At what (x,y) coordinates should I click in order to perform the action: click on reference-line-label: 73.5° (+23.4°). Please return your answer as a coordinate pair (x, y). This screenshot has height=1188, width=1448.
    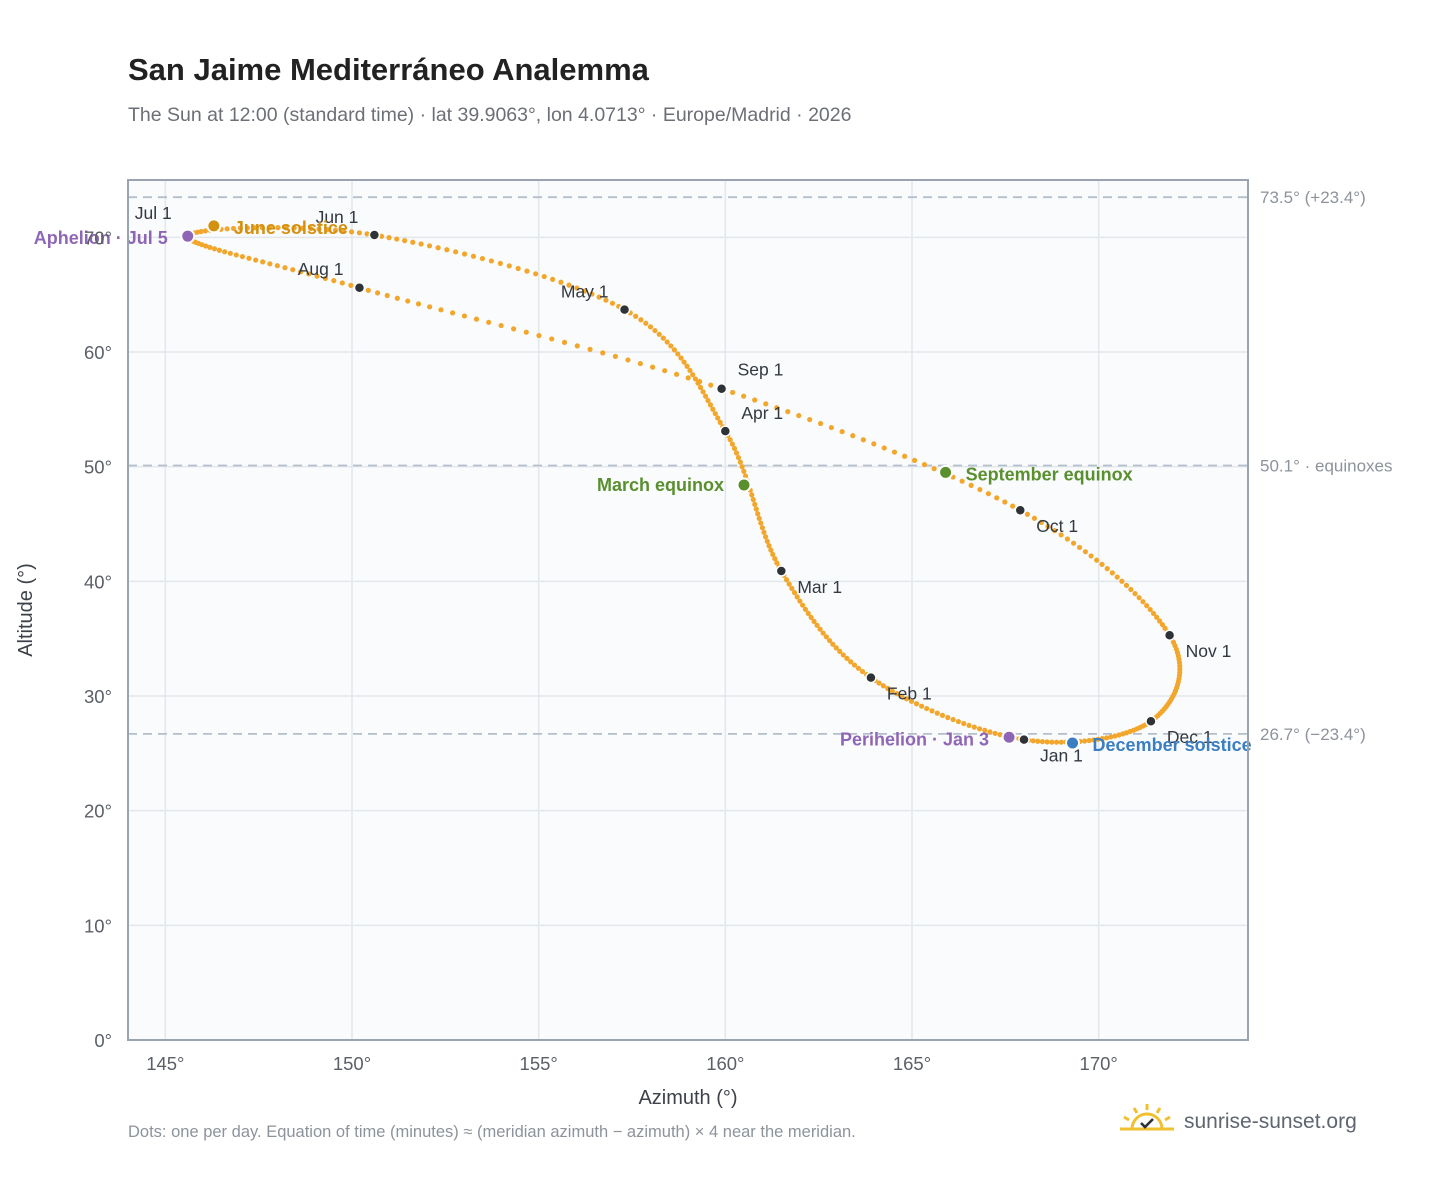
    Looking at the image, I should click on (1313, 197).